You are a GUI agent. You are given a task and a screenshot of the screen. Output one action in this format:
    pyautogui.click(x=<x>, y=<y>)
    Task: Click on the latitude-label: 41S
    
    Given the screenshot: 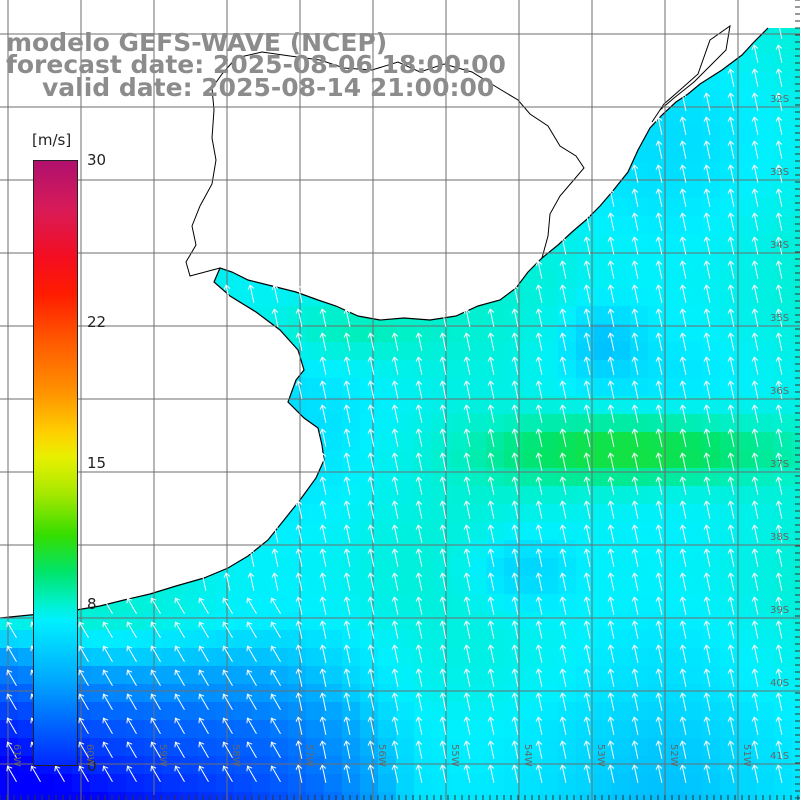 What is the action you would take?
    pyautogui.click(x=780, y=756)
    